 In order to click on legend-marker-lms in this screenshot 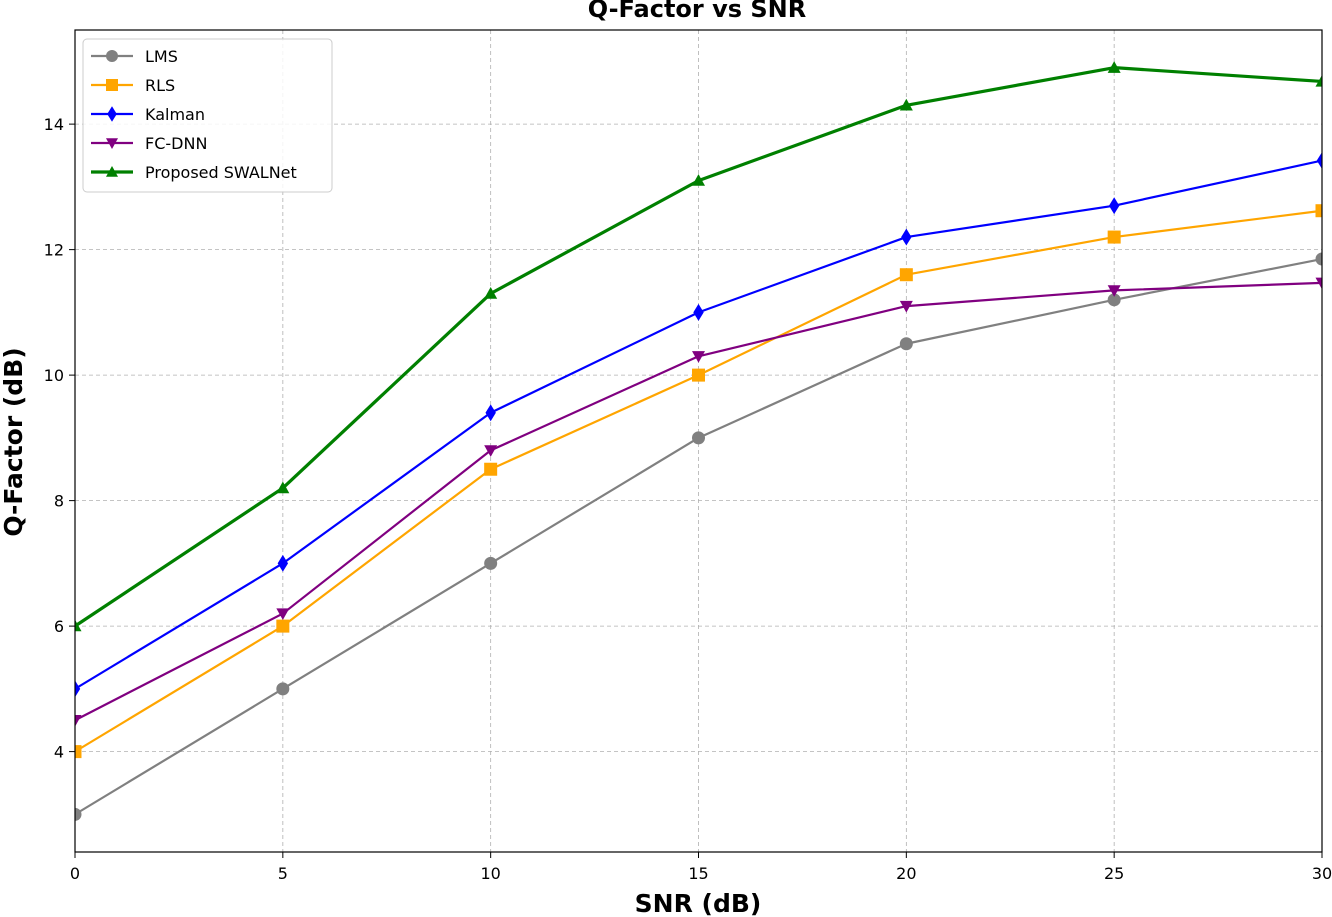, I will do `click(112, 56)`.